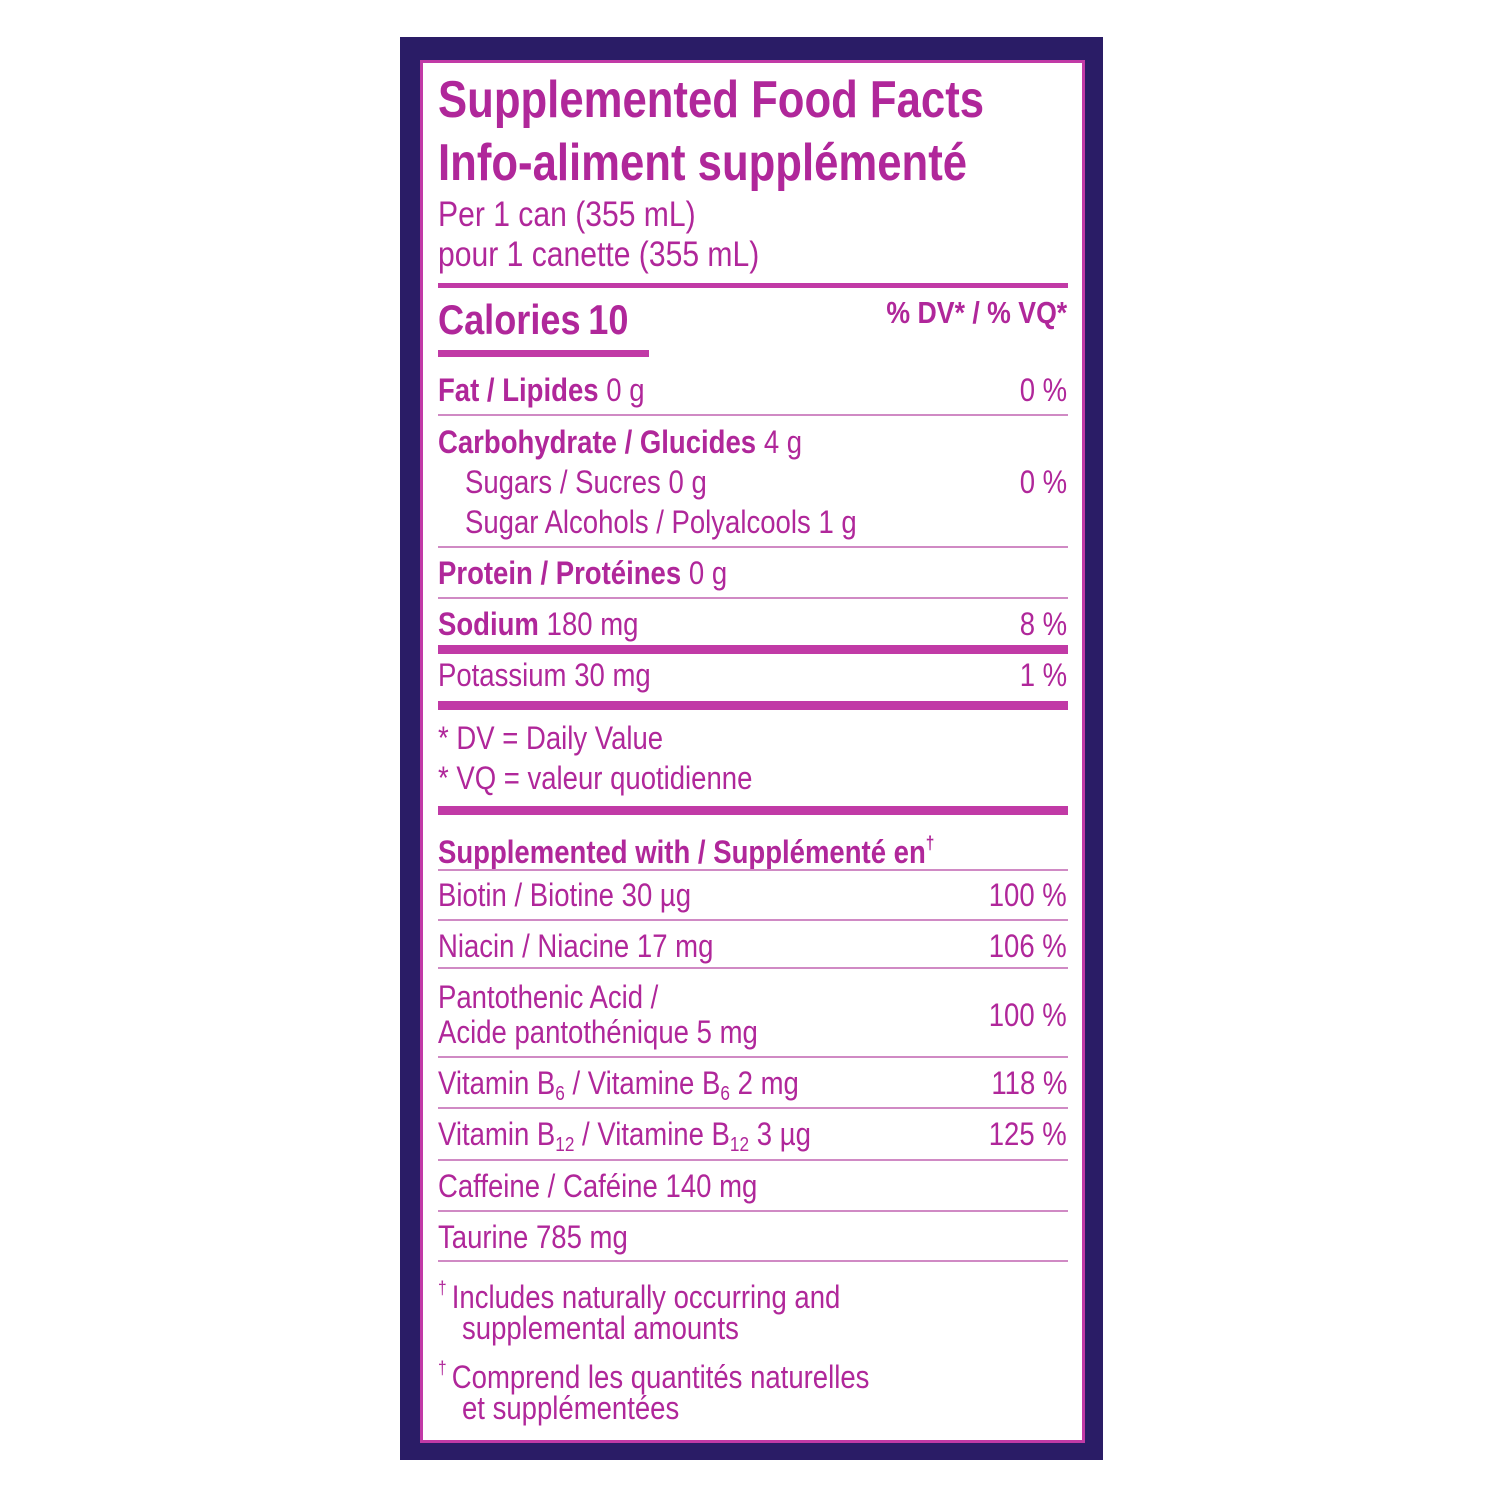 The image size is (1500, 1500). Describe the element at coordinates (1029, 1083) in the screenshot. I see `supplement-dv: 118 %` at that location.